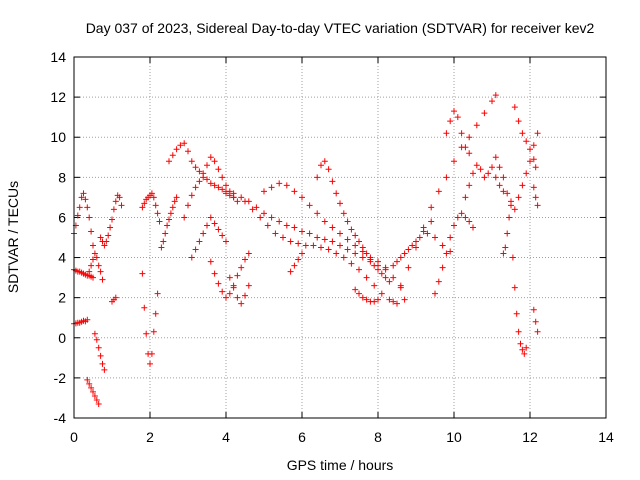 The height and width of the screenshot is (480, 640). What do you see at coordinates (150, 437) in the screenshot?
I see `x-tick-label: 2` at bounding box center [150, 437].